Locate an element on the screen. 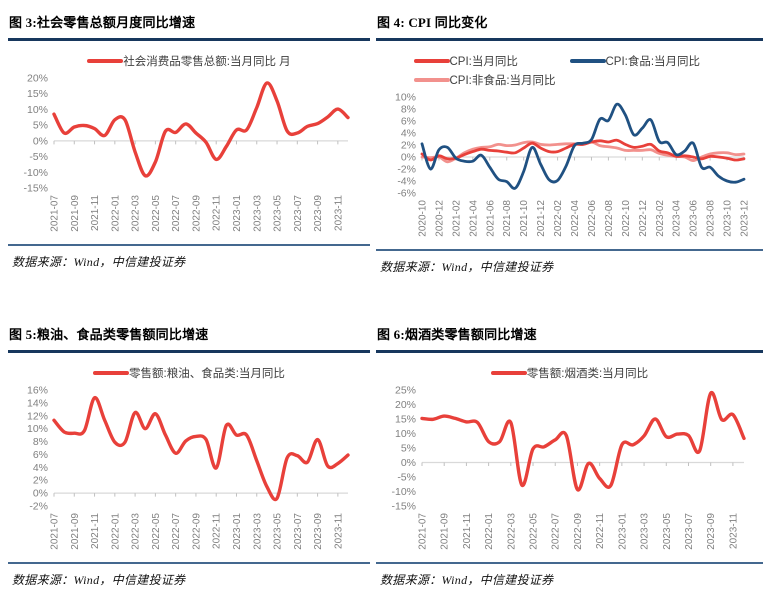 The width and height of the screenshot is (771, 606). svg-text: 2021-12 is located at coordinates (541, 218).